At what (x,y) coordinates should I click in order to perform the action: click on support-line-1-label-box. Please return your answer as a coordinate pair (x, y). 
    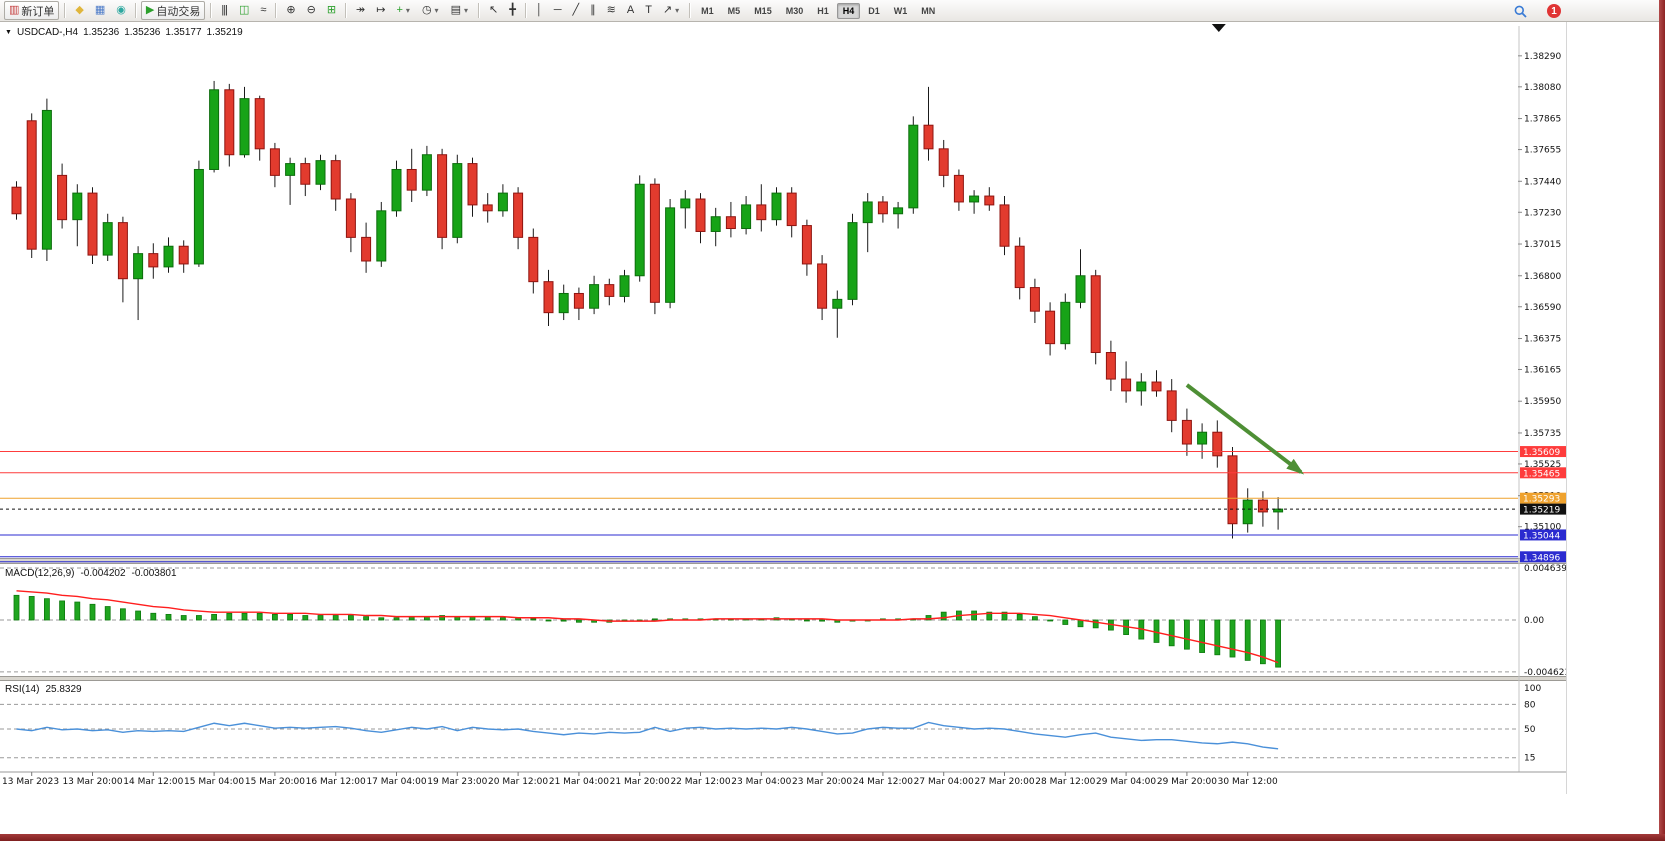
    Looking at the image, I should click on (1543, 535).